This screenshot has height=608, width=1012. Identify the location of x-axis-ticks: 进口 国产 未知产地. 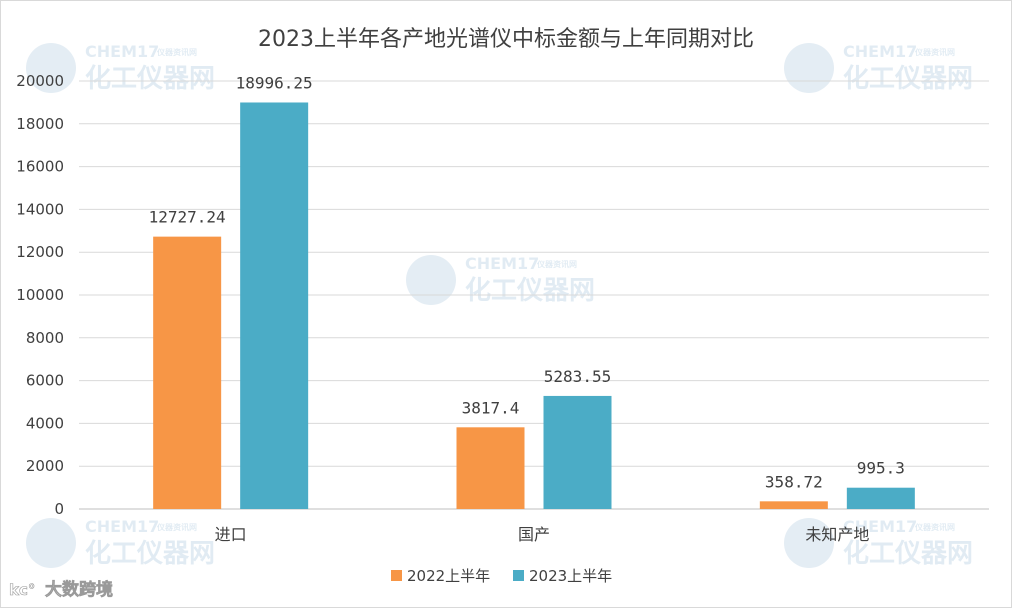
(542, 534).